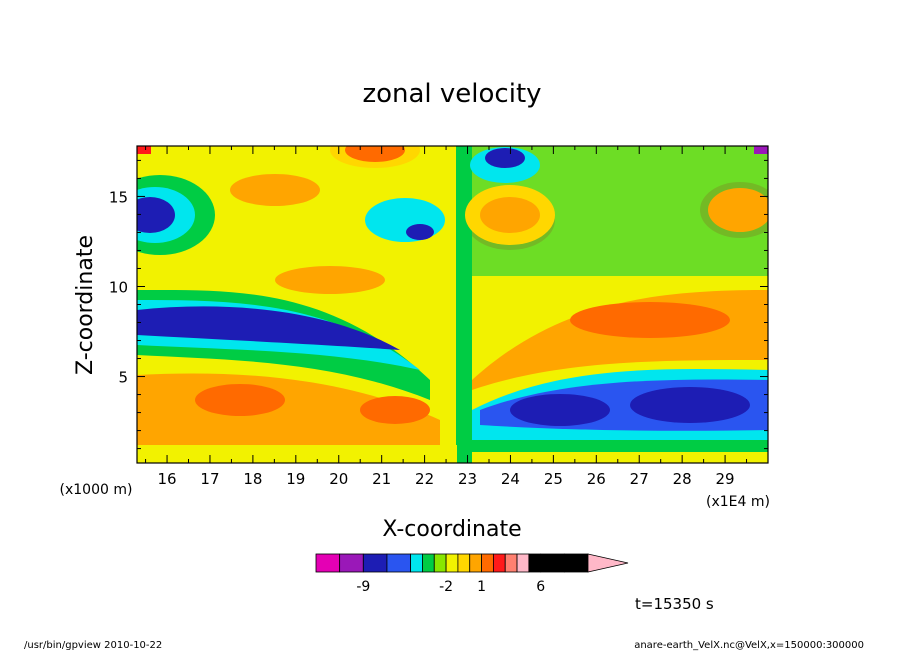  Describe the element at coordinates (295, 479) in the screenshot. I see `x-tick-label: 19` at that location.